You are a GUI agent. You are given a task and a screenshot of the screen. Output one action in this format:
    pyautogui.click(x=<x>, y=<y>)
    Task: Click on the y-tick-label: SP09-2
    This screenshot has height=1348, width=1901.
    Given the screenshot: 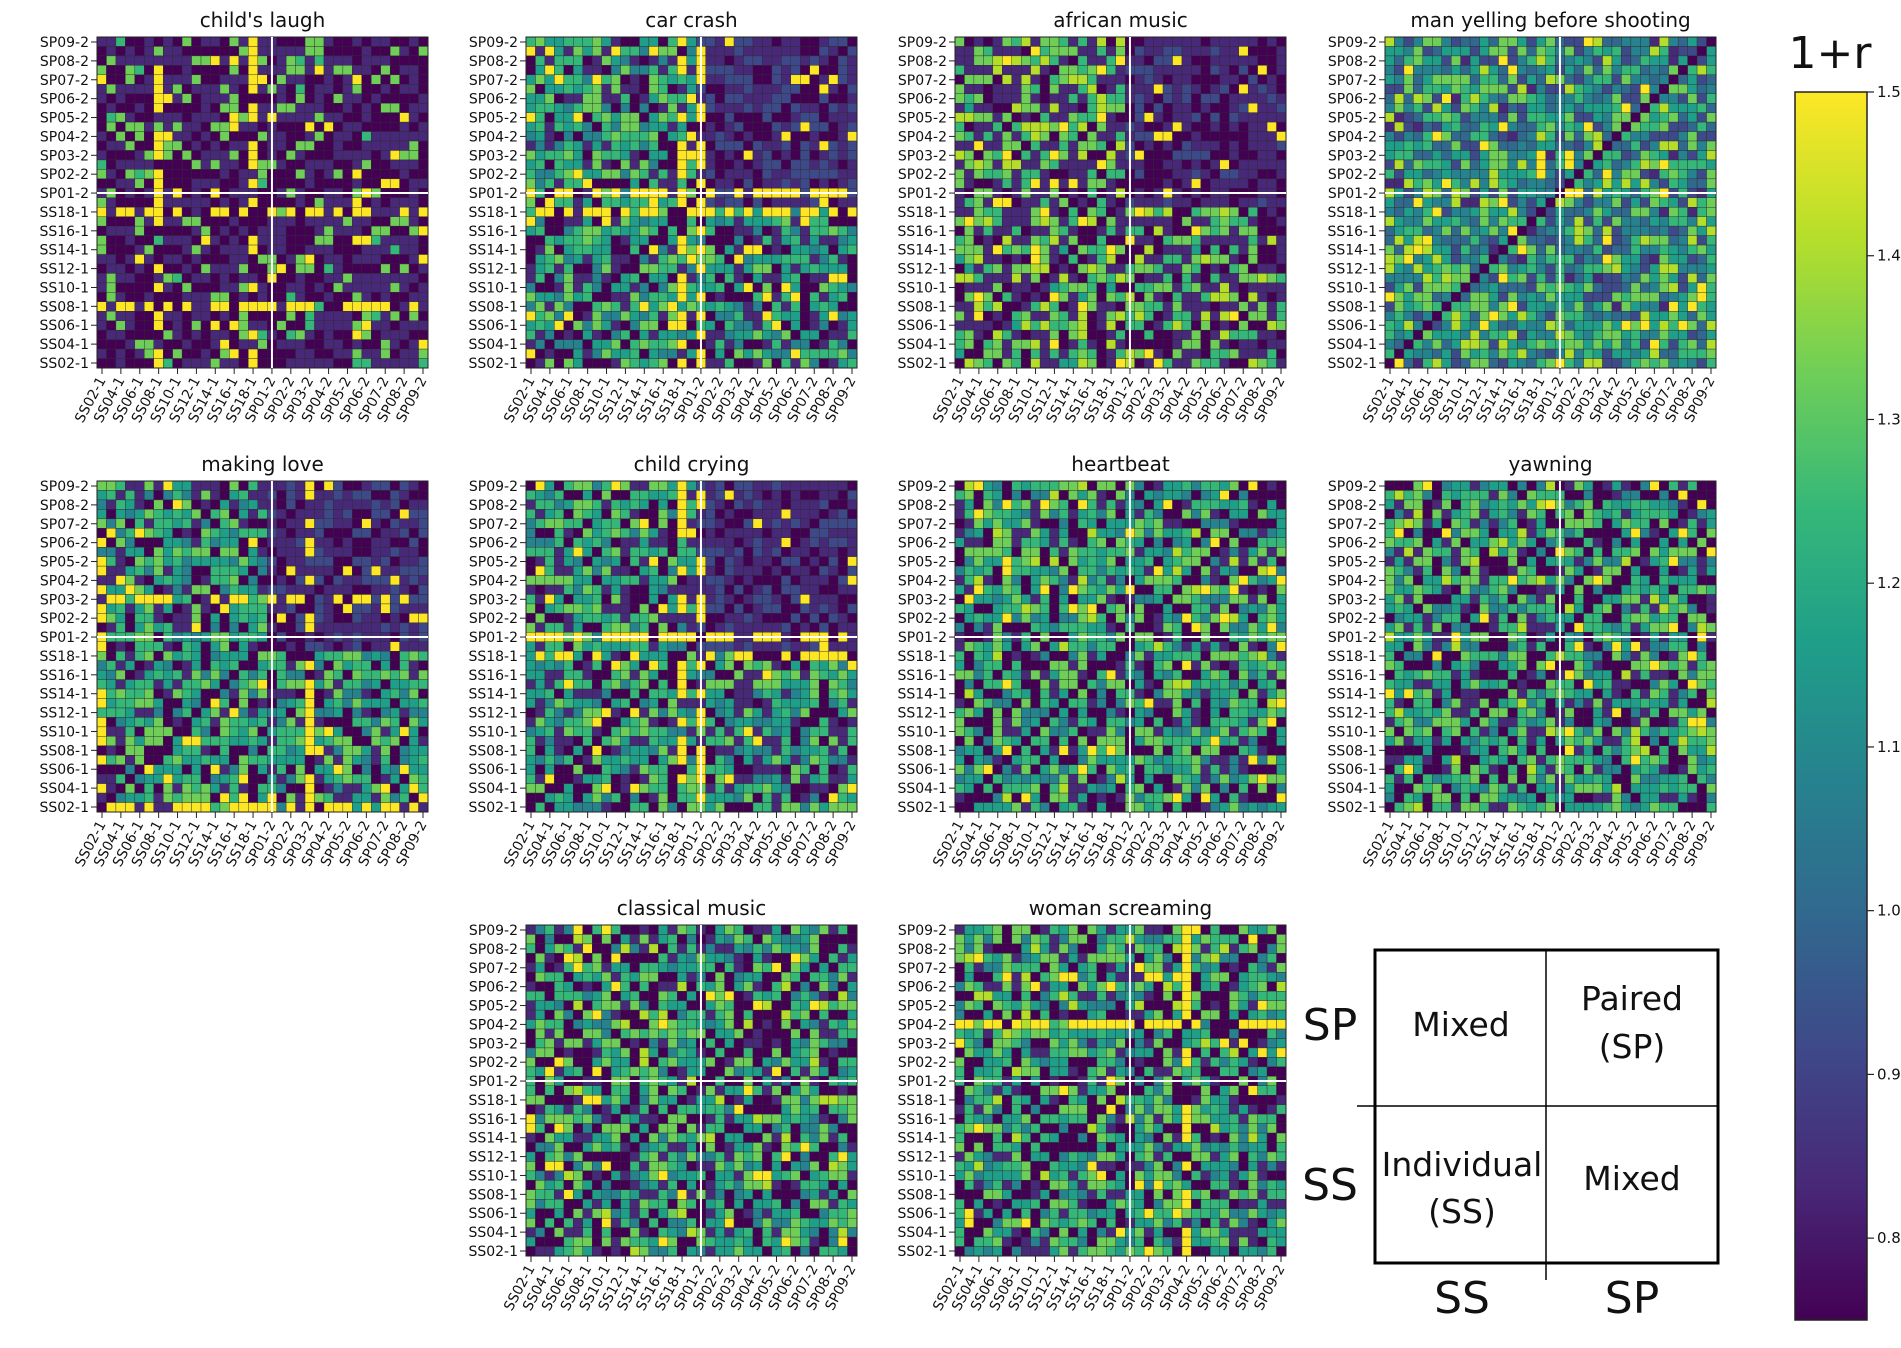 What is the action you would take?
    pyautogui.click(x=922, y=43)
    